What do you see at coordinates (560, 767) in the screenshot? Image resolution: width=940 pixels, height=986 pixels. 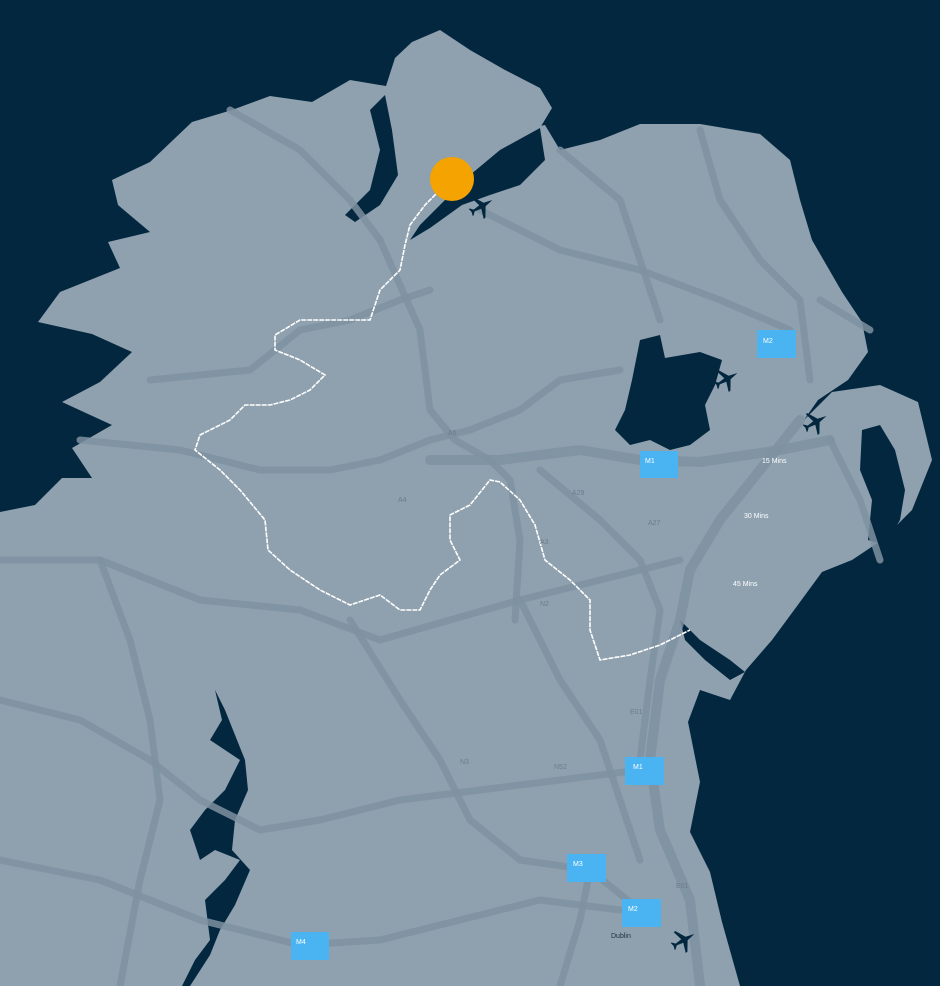 I see `road-label-n52: N52` at bounding box center [560, 767].